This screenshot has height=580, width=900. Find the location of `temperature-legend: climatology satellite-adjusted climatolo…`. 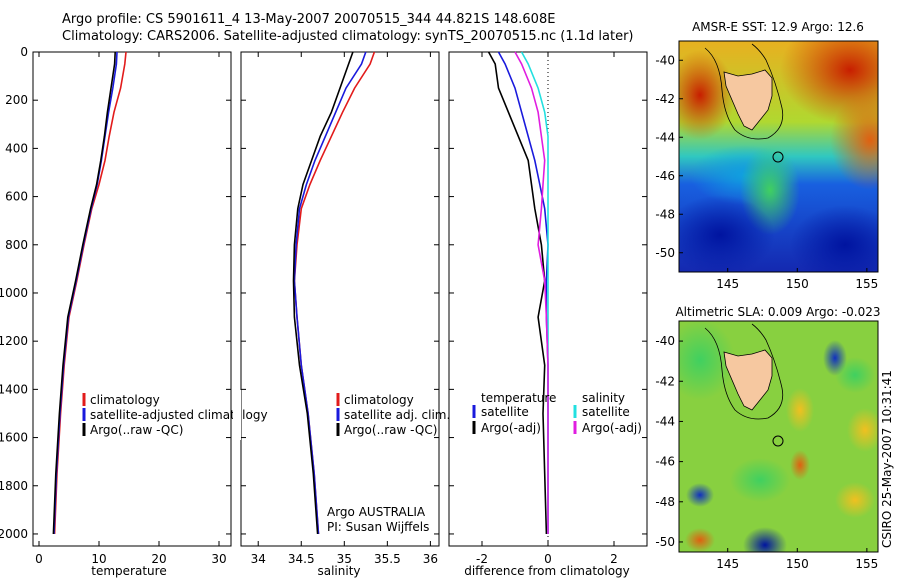

temperature-legend: climatology satellite-adjusted climatolo… is located at coordinates (175, 415).